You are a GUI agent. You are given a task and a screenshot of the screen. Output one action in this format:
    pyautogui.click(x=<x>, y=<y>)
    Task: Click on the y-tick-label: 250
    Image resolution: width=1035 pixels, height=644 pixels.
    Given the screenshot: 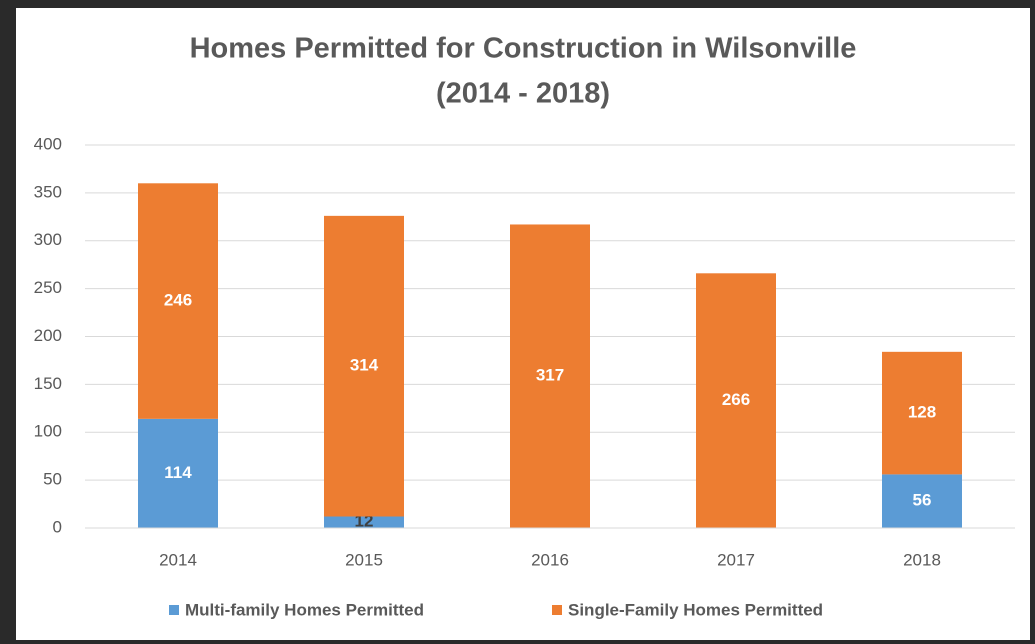 What is the action you would take?
    pyautogui.click(x=48, y=287)
    